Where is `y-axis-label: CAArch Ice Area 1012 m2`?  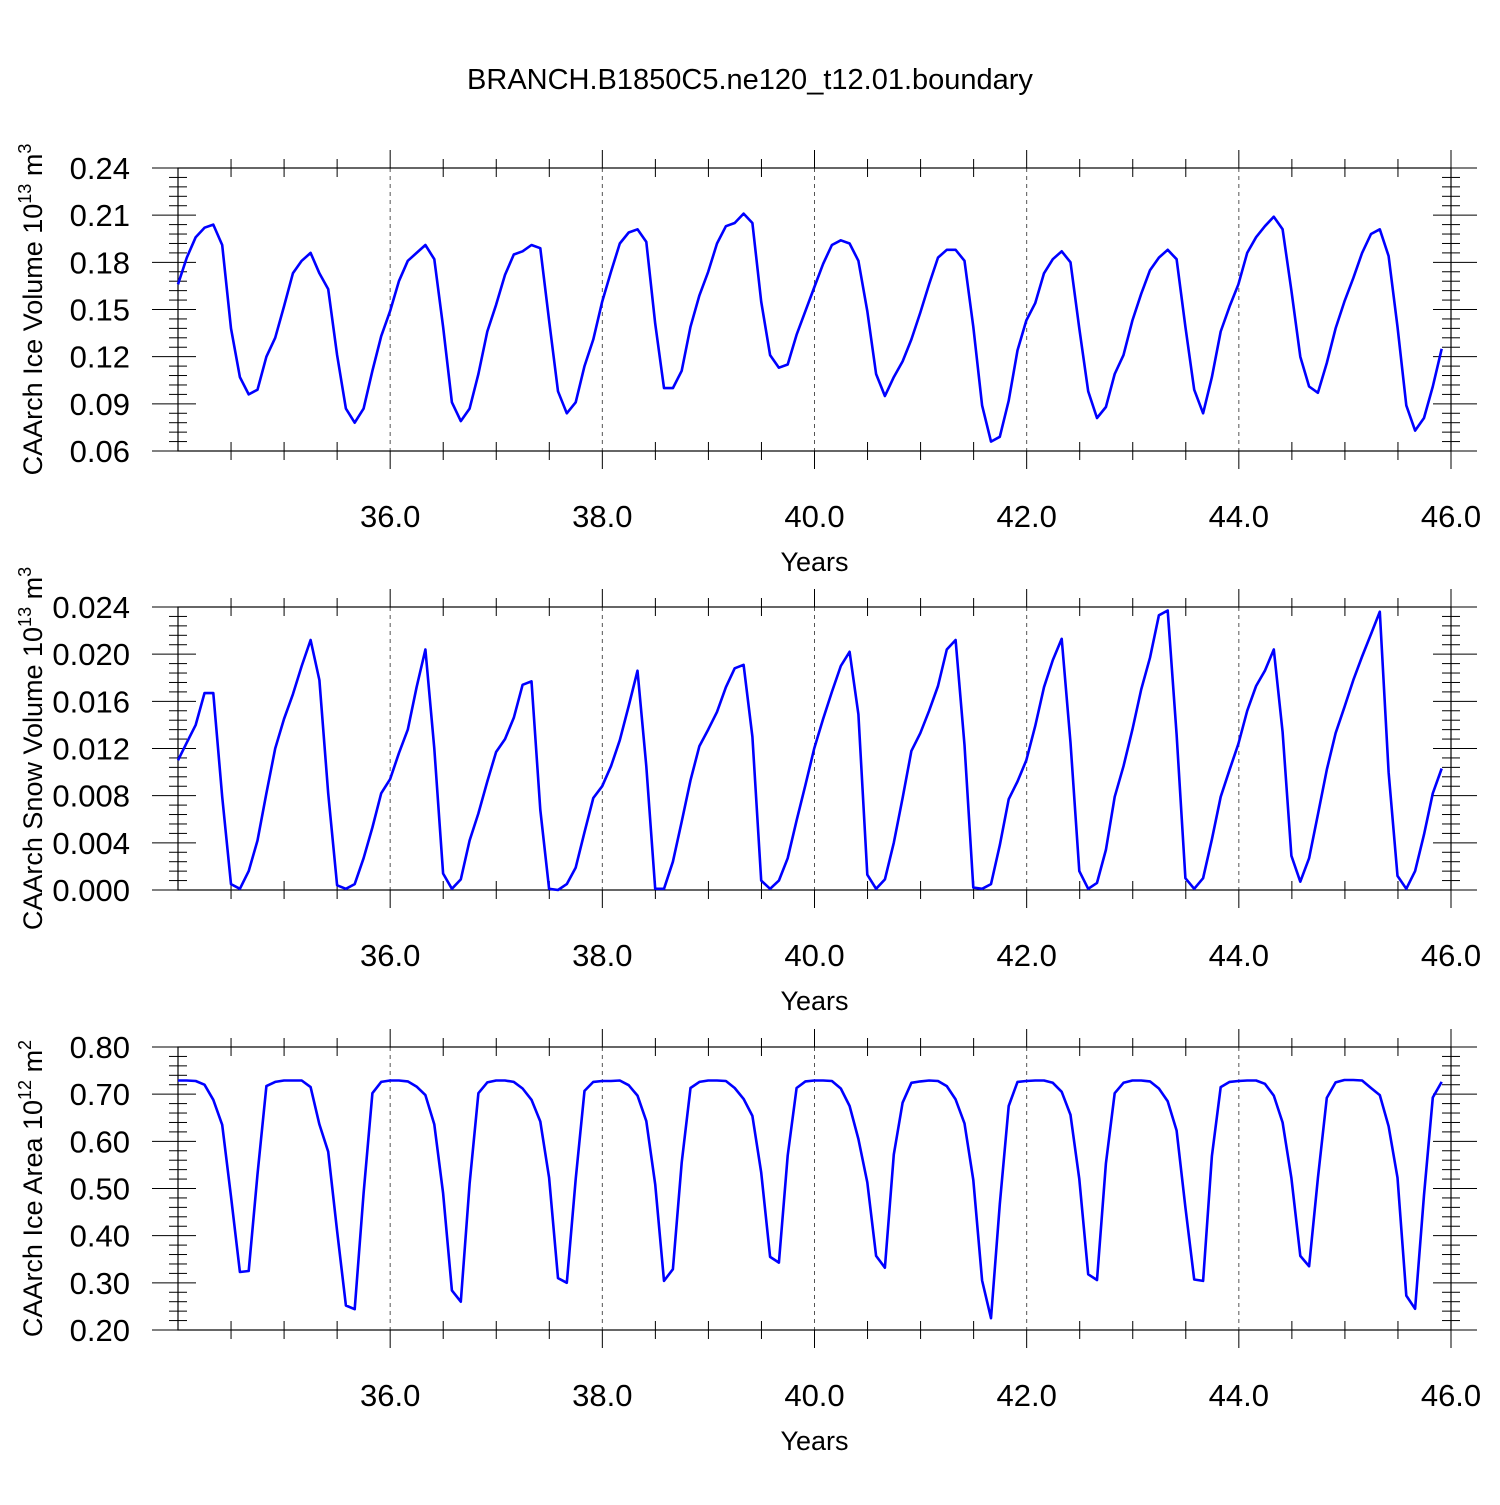
y-axis-label: CAArch Ice Area 1012 m2 is located at coordinates (31, 1188).